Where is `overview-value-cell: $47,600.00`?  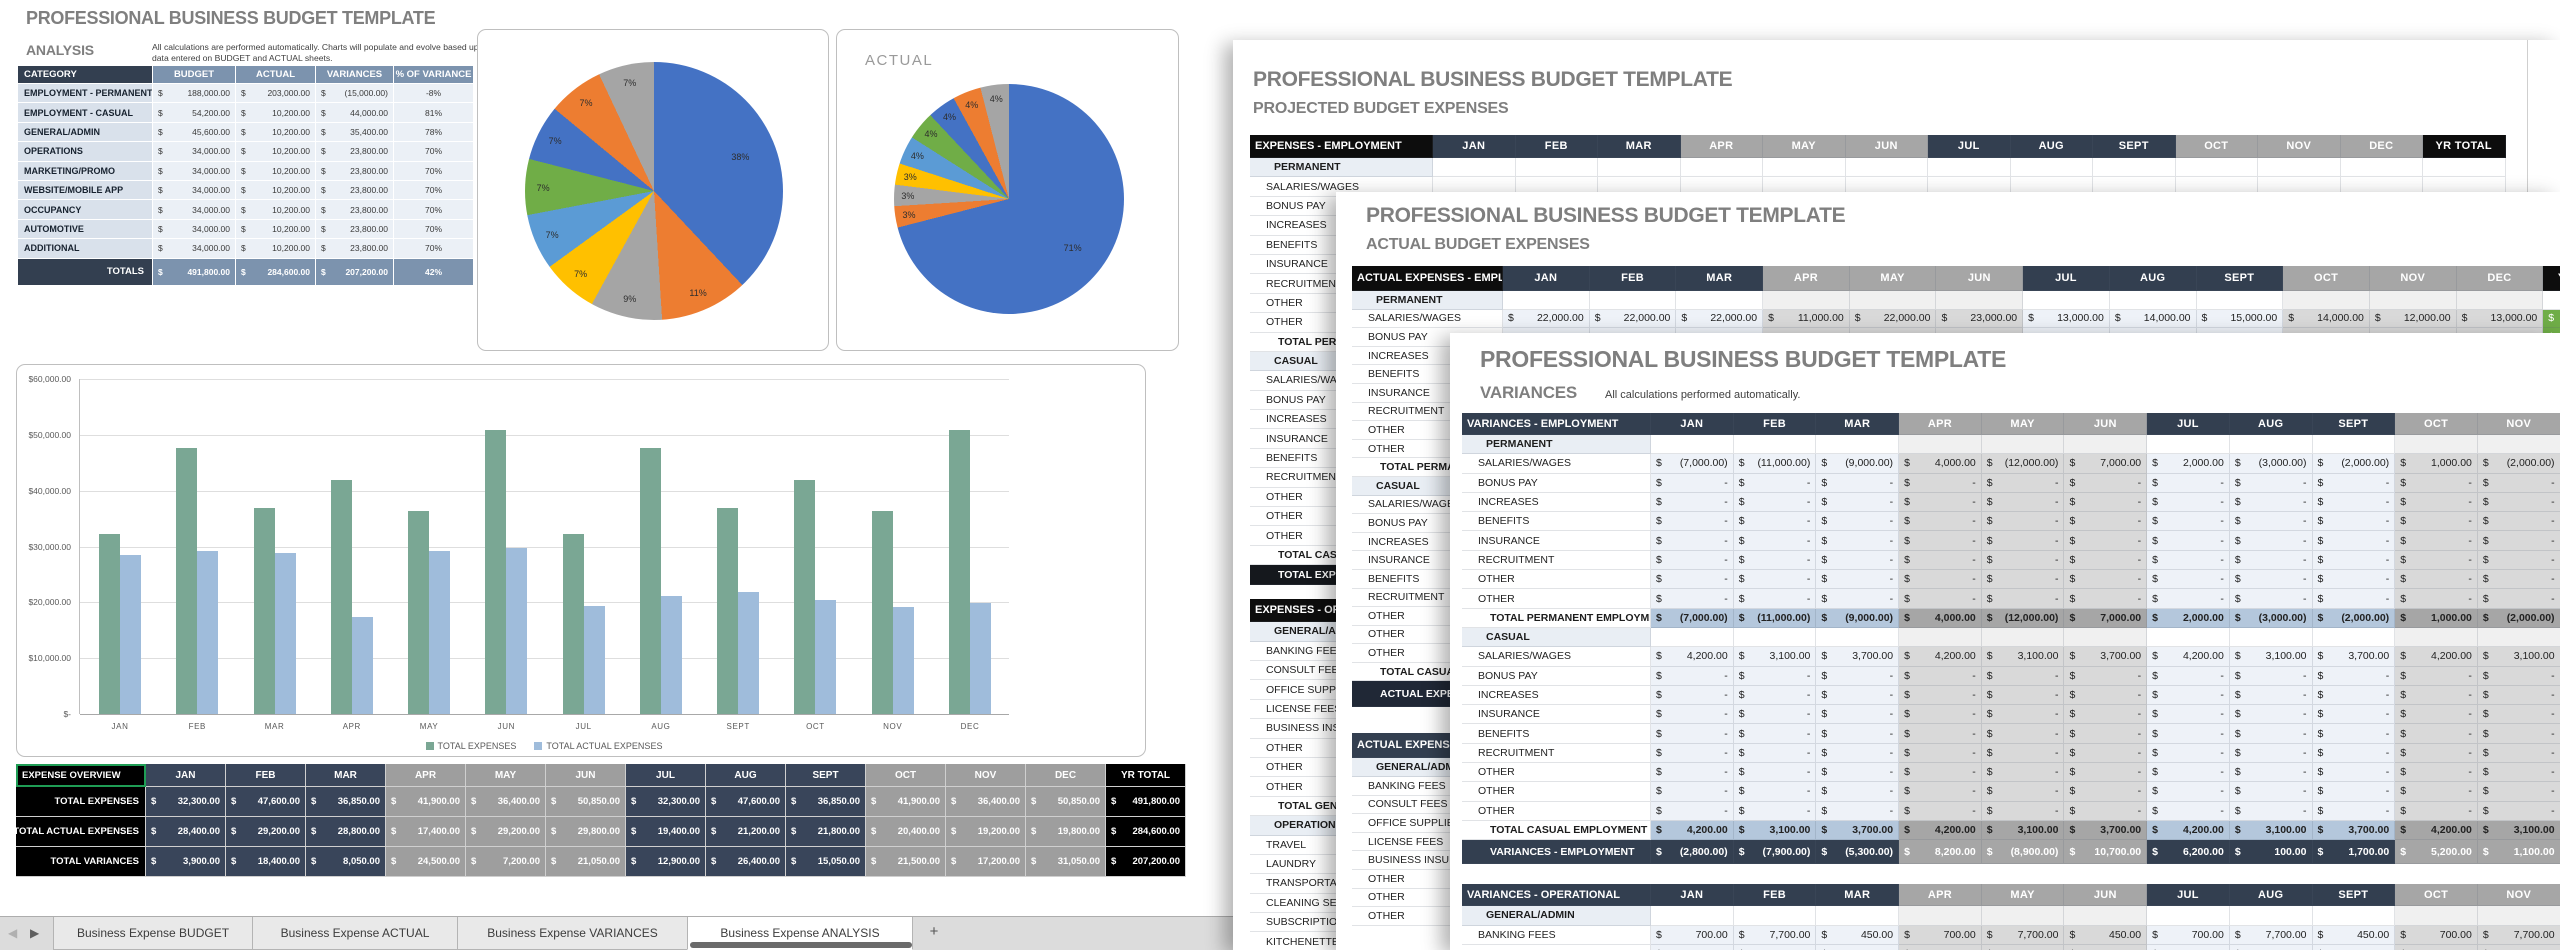
overview-value-cell: $47,600.00 is located at coordinates (266, 802).